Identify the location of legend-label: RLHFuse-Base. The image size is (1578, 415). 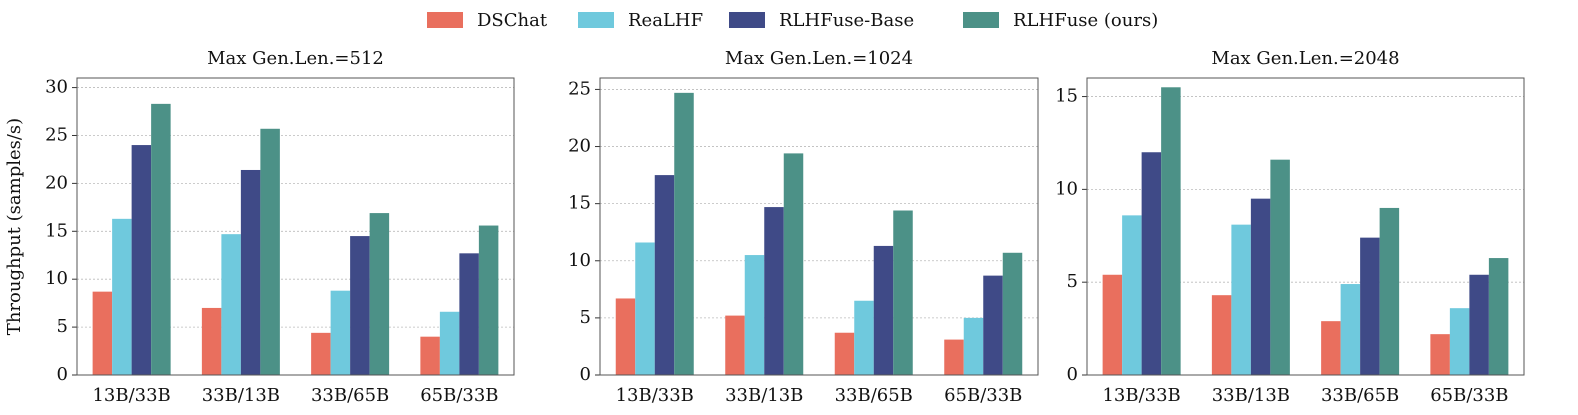
(846, 20).